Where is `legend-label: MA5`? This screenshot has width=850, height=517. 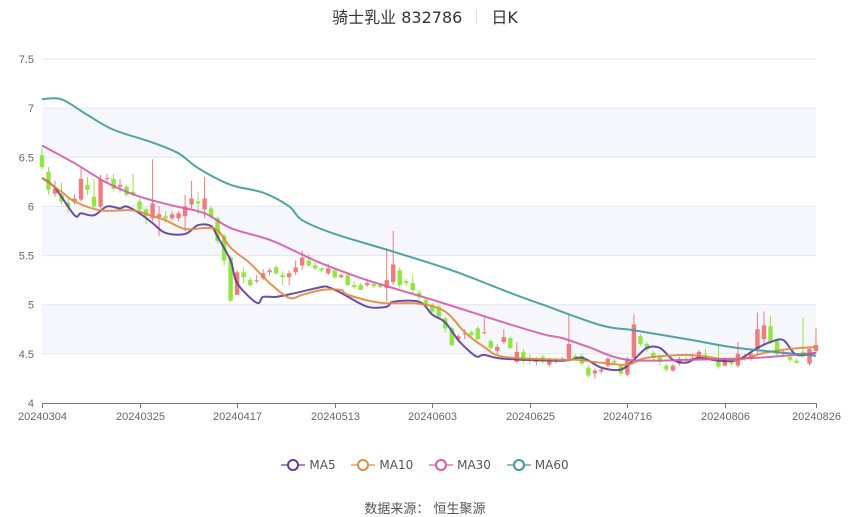
legend-label: MA5 is located at coordinates (322, 465).